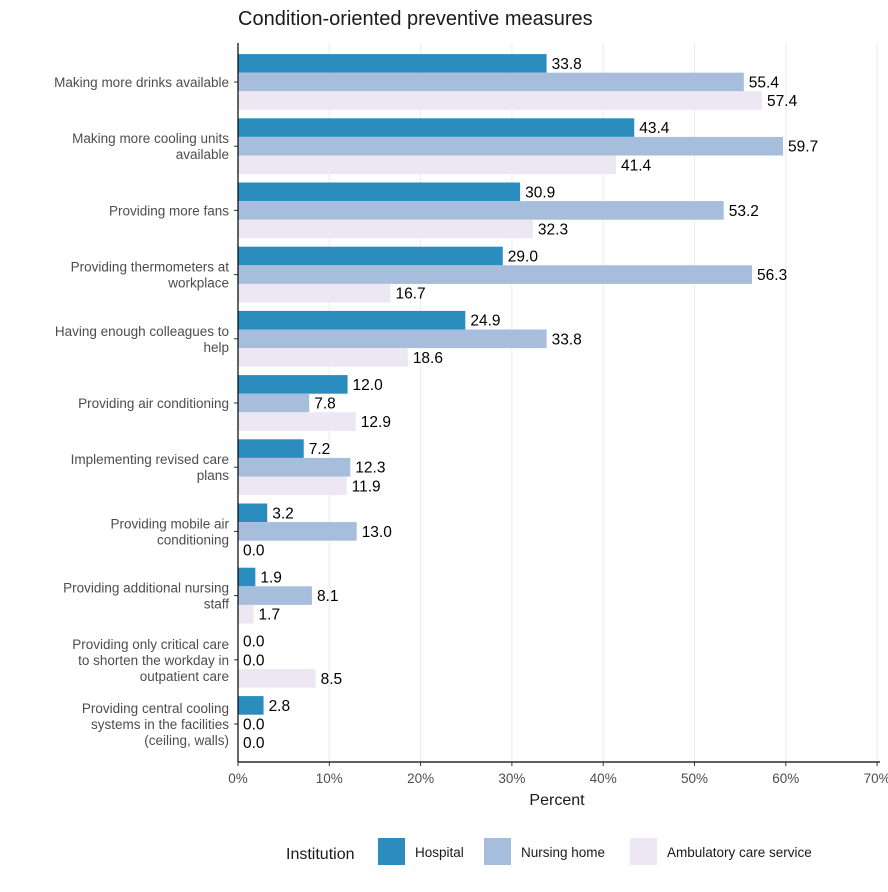 The image size is (888, 892). What do you see at coordinates (150, 644) in the screenshot?
I see `category-label: Providing only critical care` at bounding box center [150, 644].